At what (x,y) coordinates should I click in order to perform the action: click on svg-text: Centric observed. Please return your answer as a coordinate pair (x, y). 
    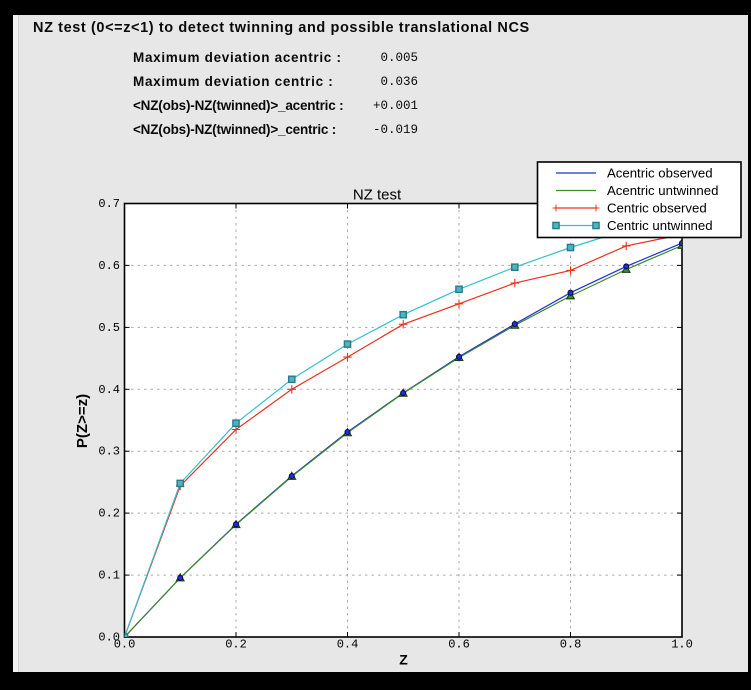
    Looking at the image, I should click on (657, 208).